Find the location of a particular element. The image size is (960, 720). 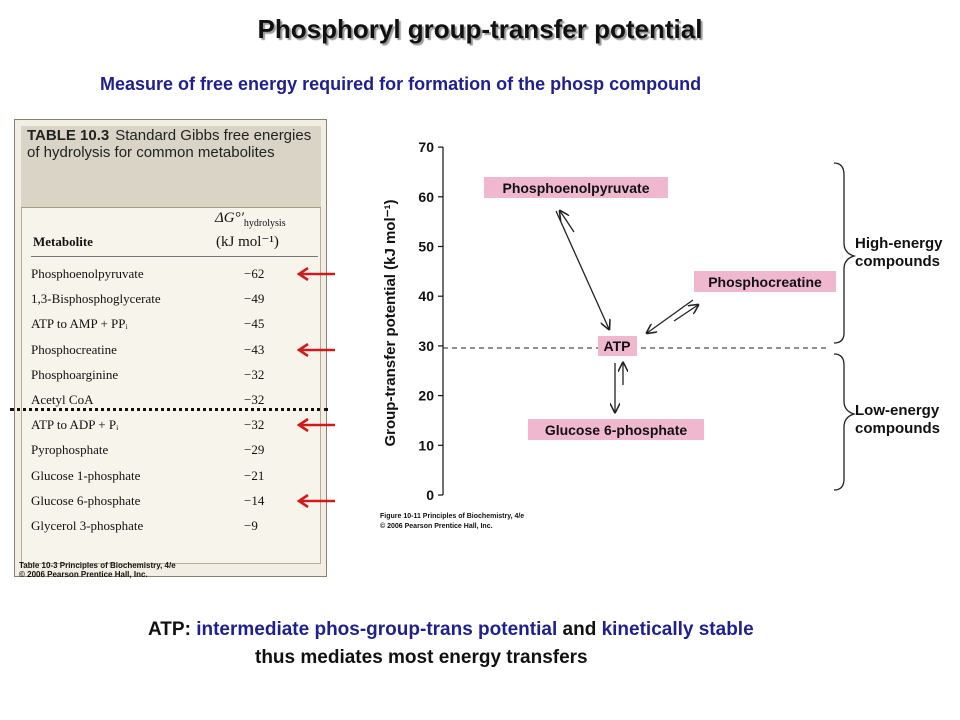

table-row-name: Glycerol 3-phosphate is located at coordinates (87, 525).